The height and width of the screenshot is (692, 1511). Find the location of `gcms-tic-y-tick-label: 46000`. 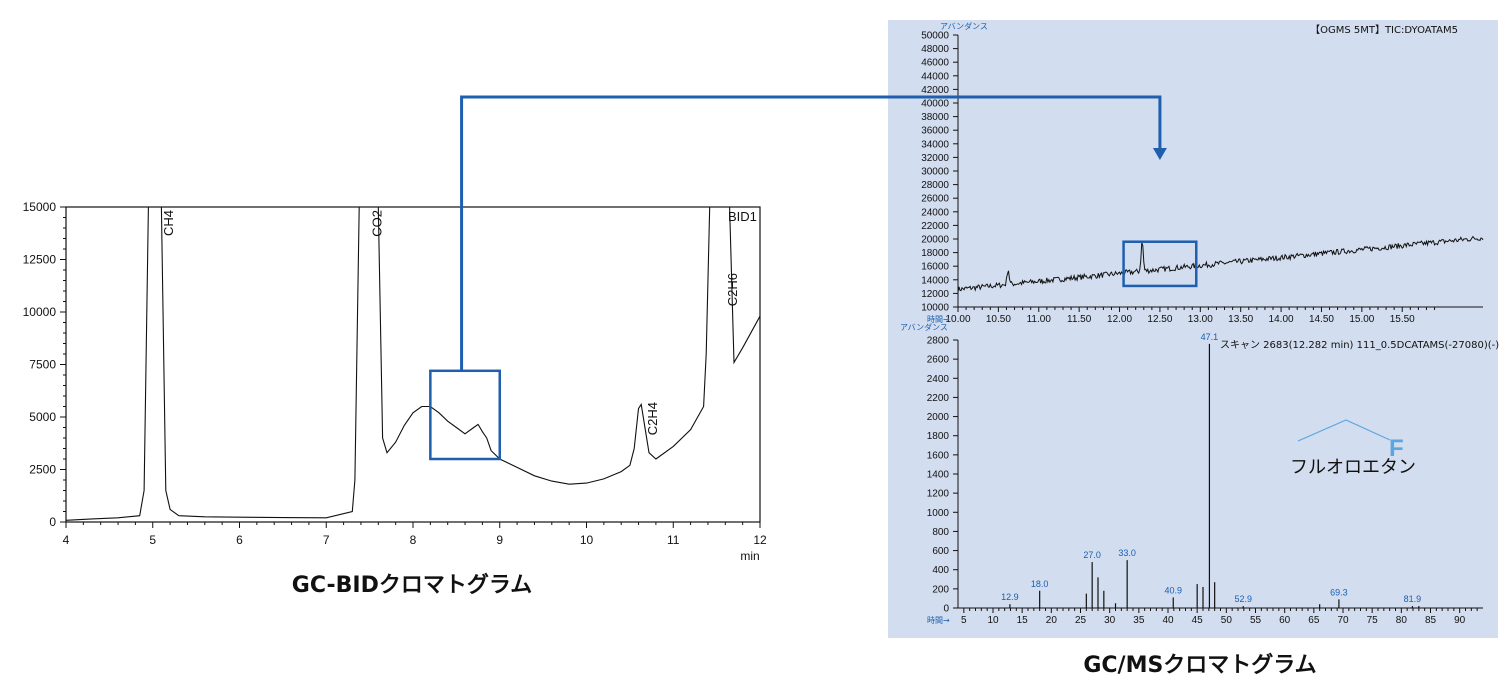

gcms-tic-y-tick-label: 46000 is located at coordinates (935, 63).